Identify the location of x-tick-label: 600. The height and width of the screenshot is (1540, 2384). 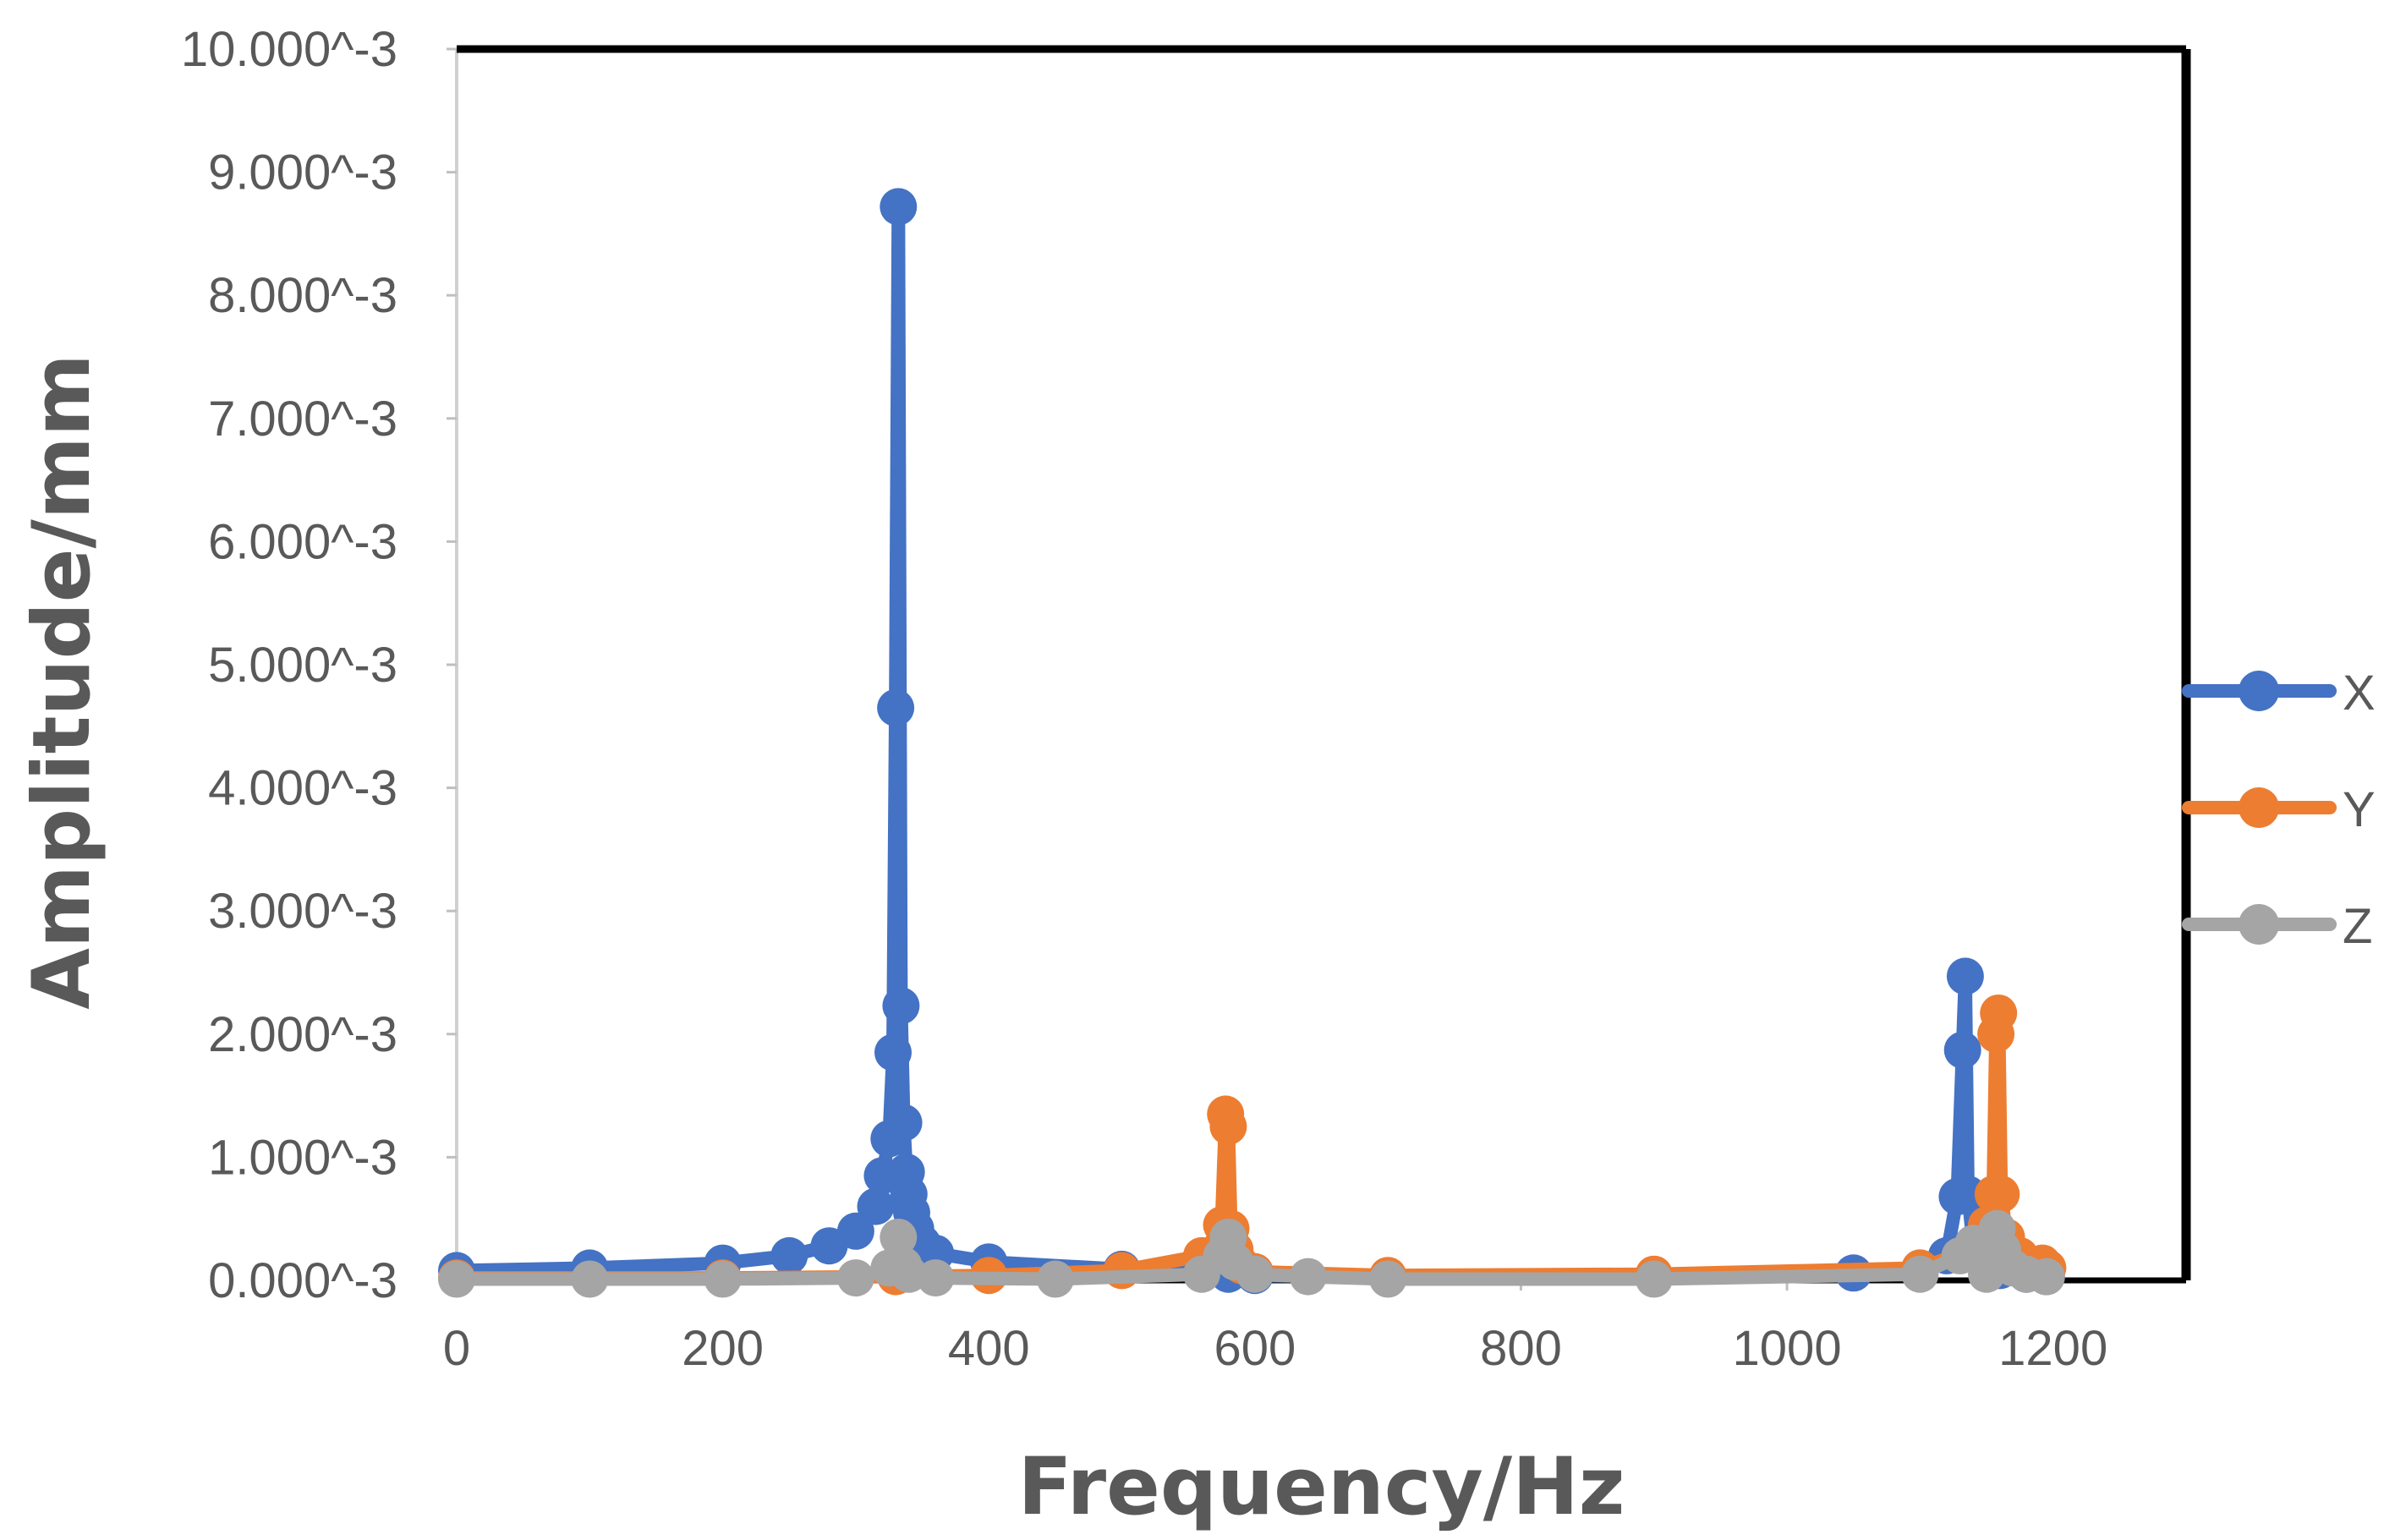
(1255, 1348).